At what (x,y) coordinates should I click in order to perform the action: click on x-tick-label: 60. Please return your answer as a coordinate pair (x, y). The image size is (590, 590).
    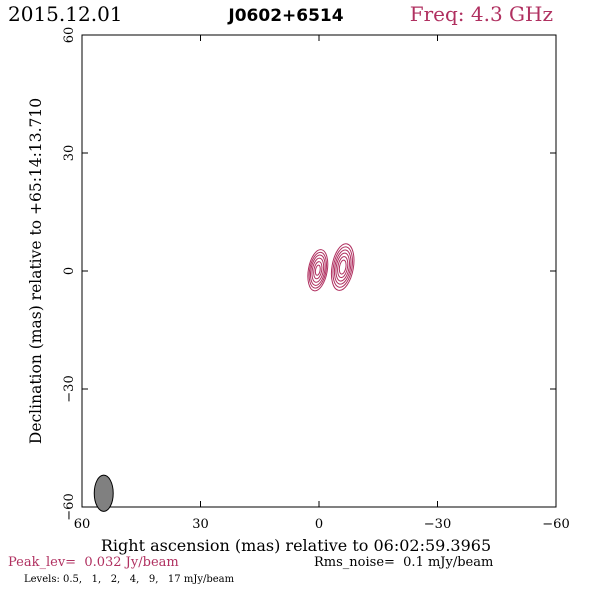
    Looking at the image, I should click on (82, 524).